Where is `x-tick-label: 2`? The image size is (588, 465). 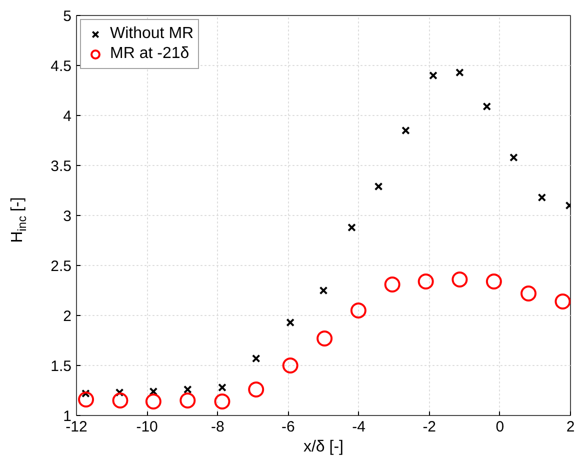 x-tick-label: 2 is located at coordinates (570, 427).